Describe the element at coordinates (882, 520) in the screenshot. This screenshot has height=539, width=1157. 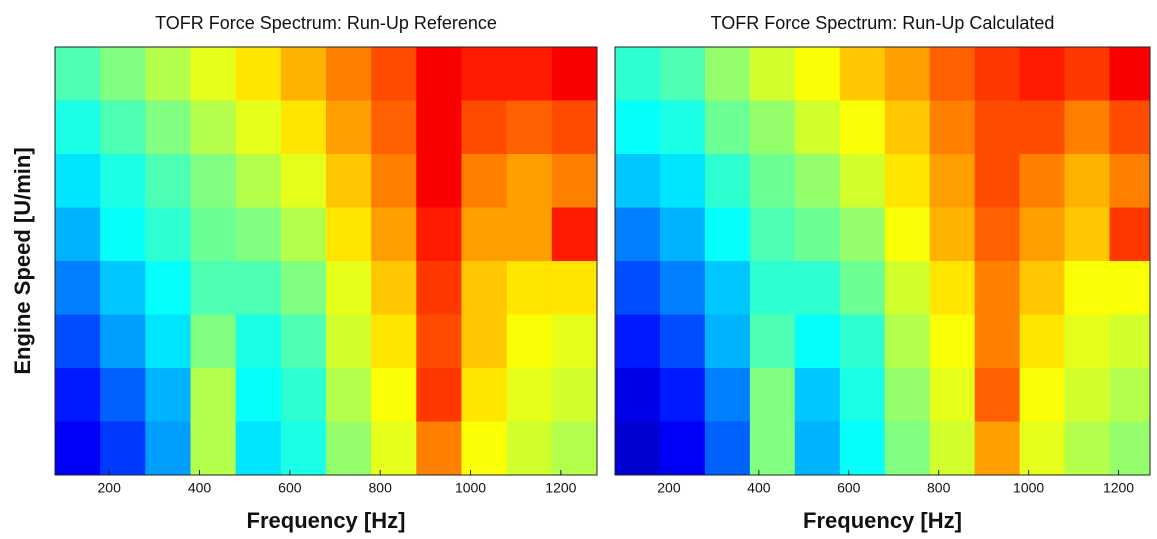
I see `x-axis-label: Frequency [Hz]` at that location.